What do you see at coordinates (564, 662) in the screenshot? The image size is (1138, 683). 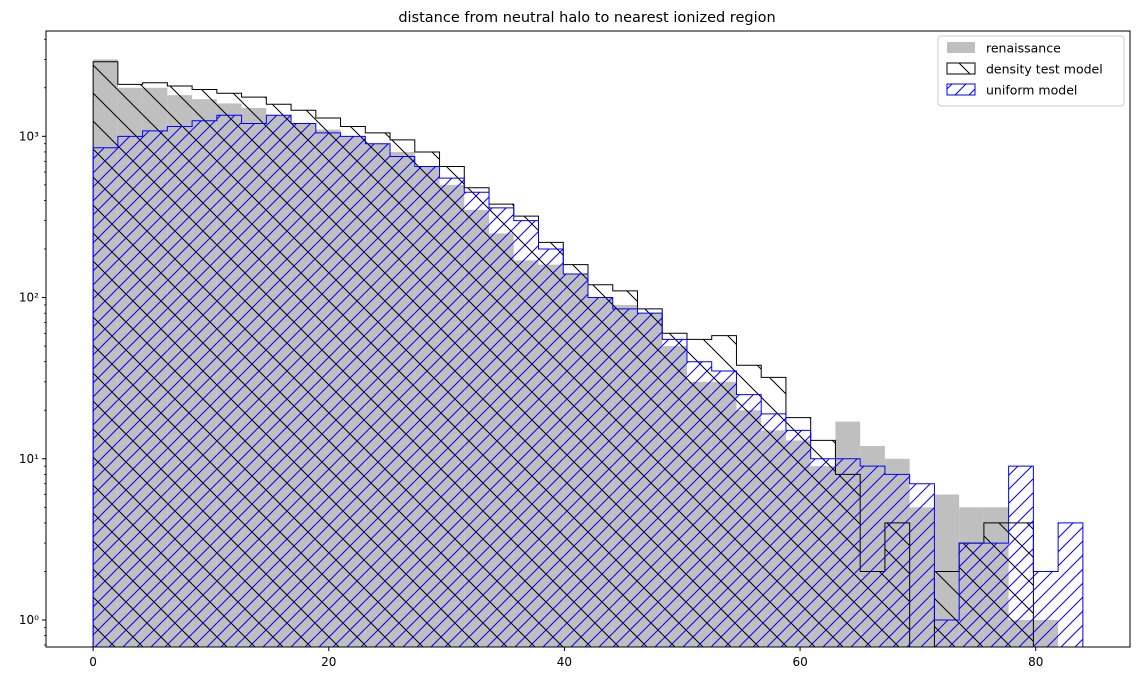 I see `x-tick-label: 40` at bounding box center [564, 662].